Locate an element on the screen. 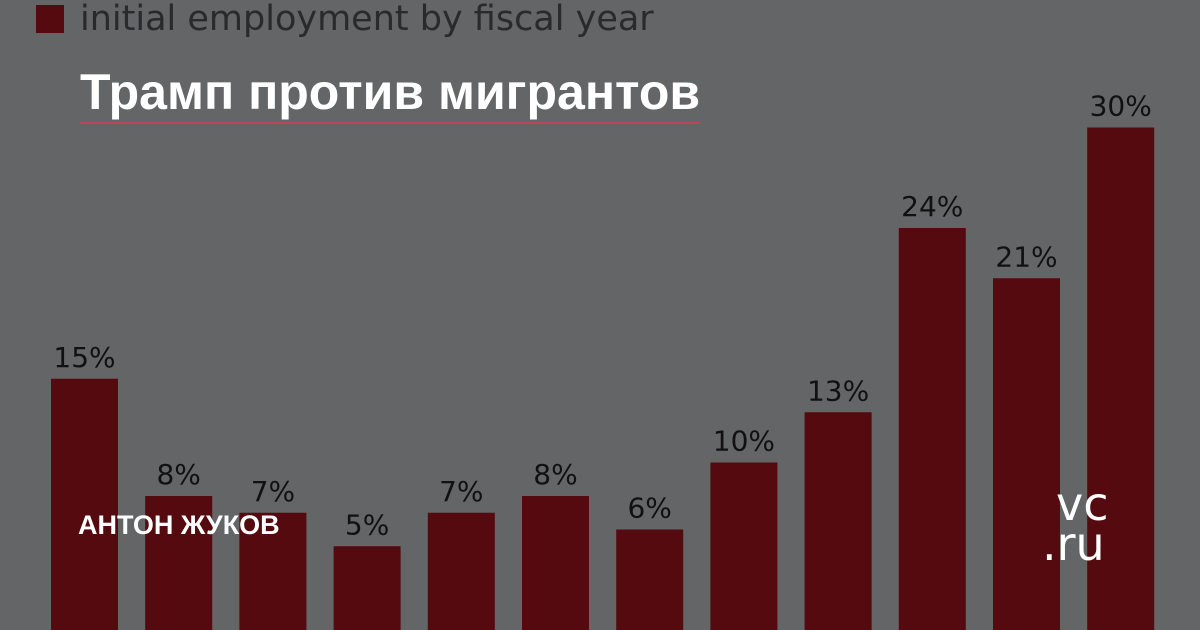  bar-value-label: 21% is located at coordinates (1026, 256).